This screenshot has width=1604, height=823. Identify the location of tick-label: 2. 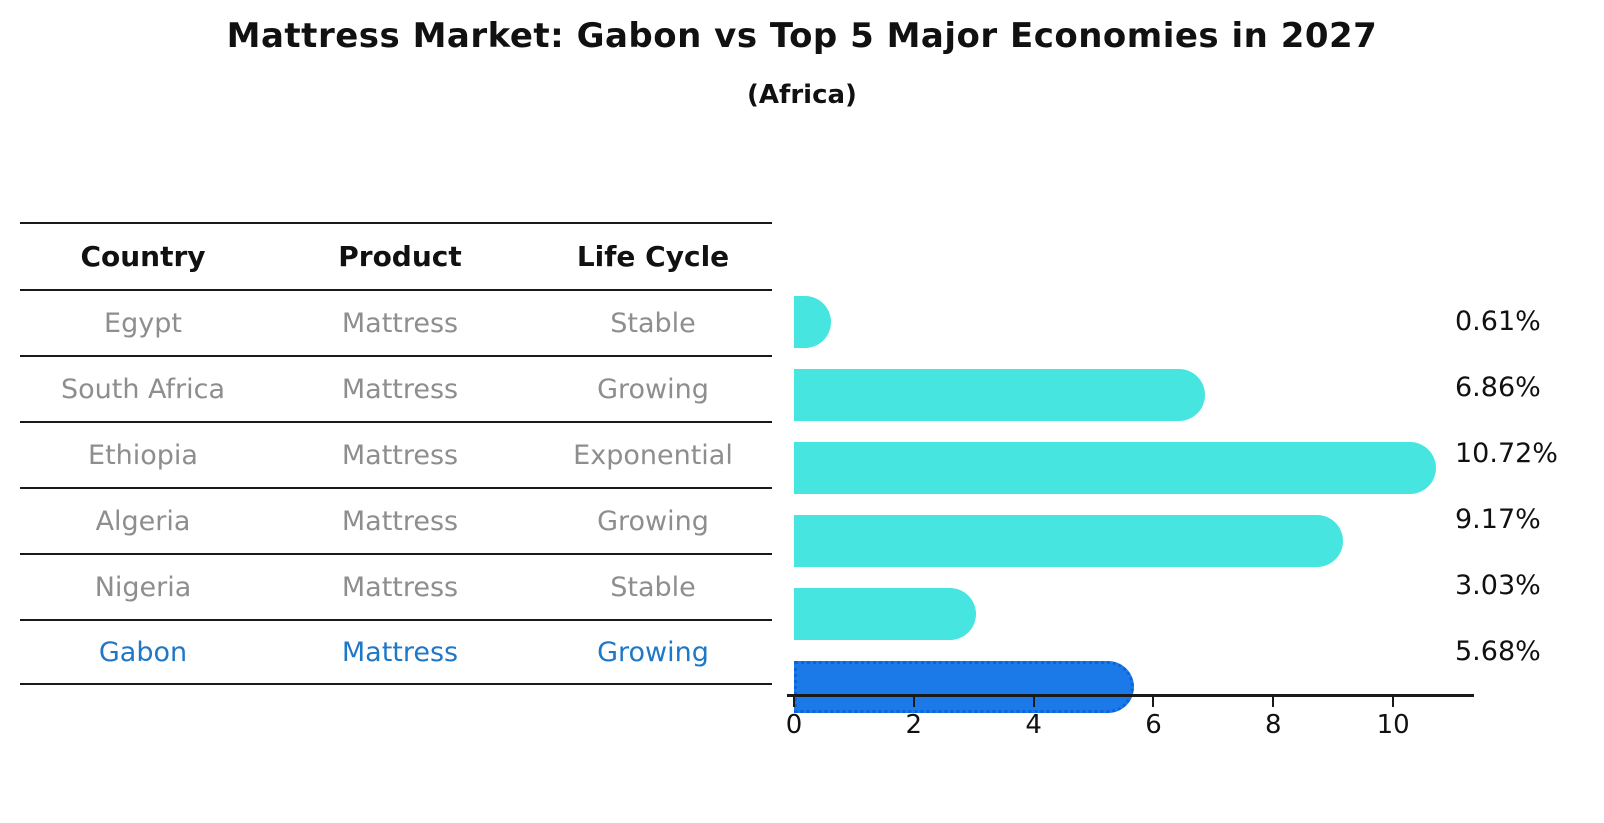
(914, 725).